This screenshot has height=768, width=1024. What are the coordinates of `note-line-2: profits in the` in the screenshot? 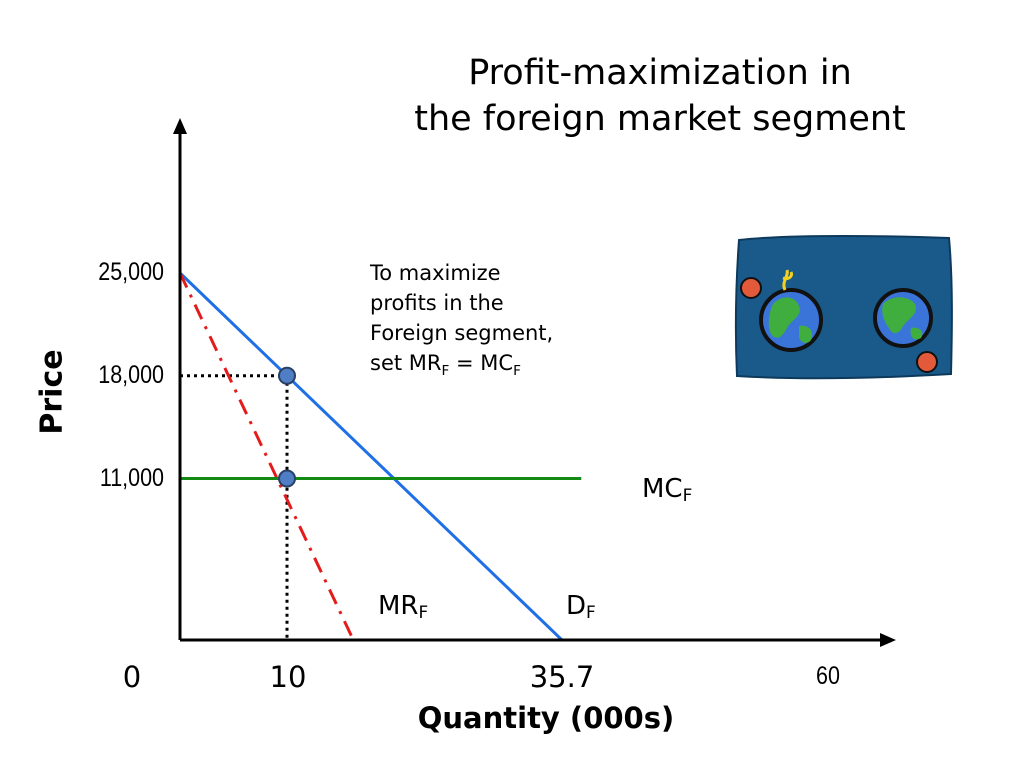 It's located at (437, 303).